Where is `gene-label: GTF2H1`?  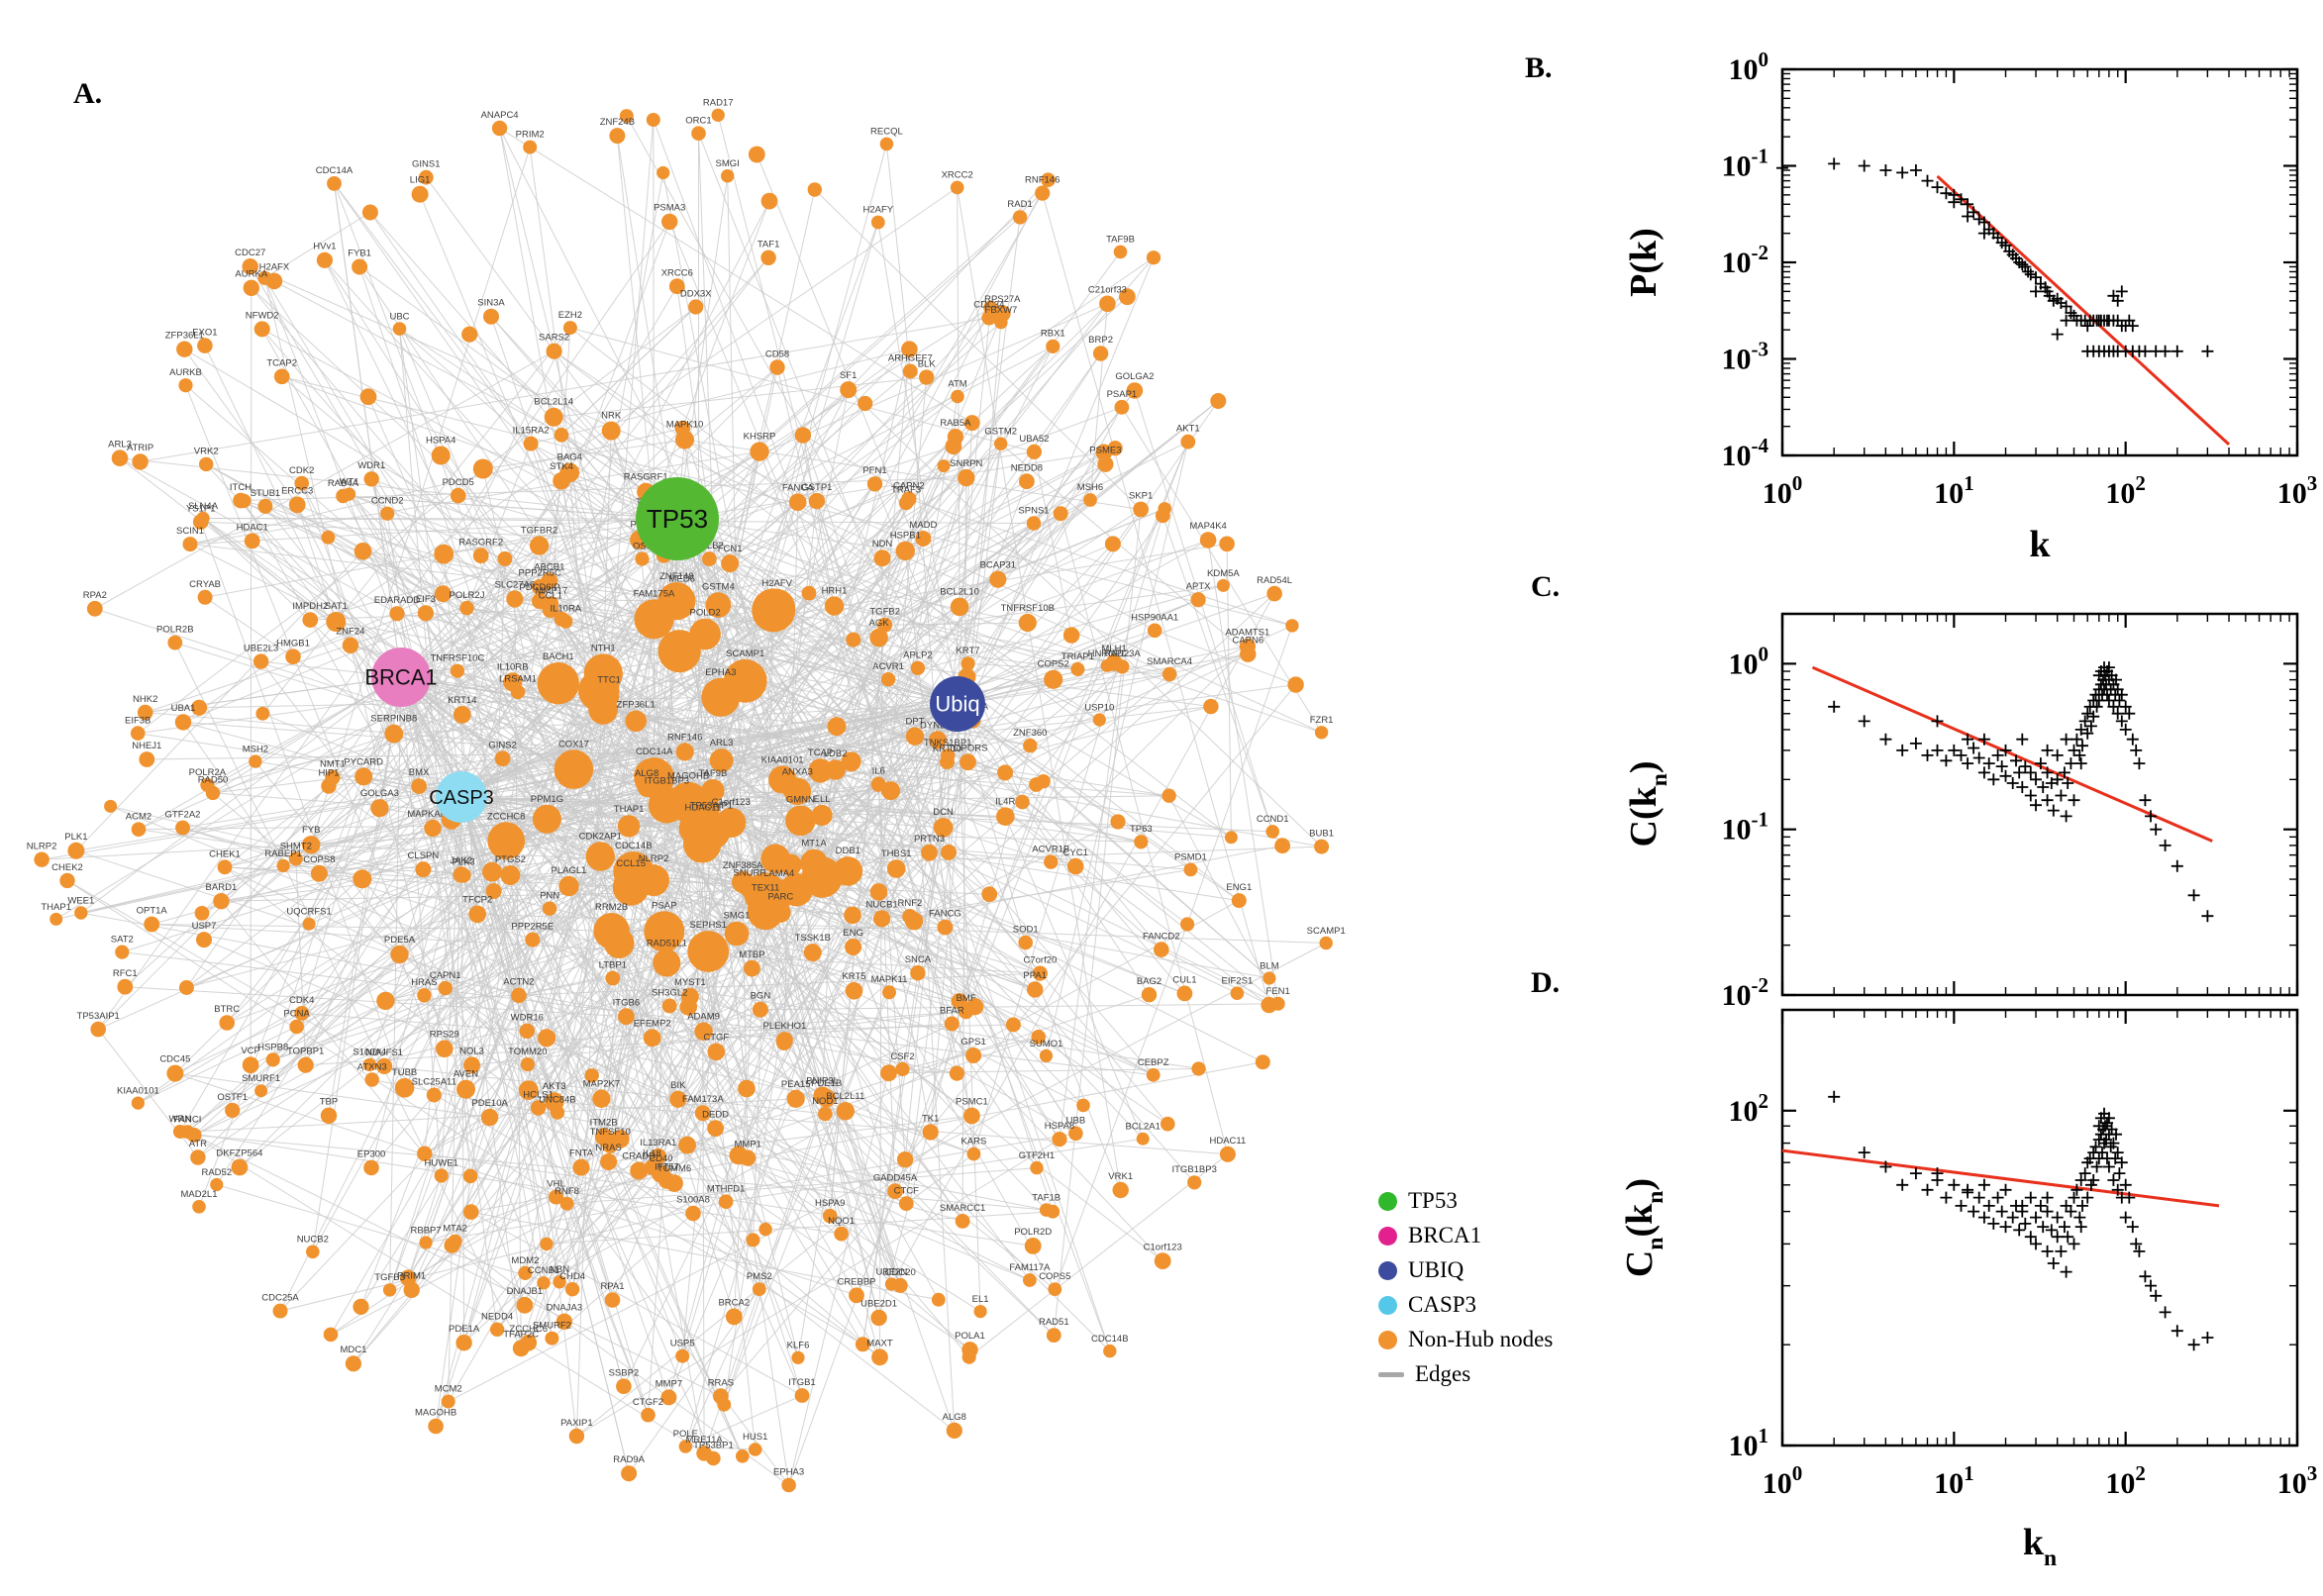 gene-label: GTF2H1 is located at coordinates (1037, 1155).